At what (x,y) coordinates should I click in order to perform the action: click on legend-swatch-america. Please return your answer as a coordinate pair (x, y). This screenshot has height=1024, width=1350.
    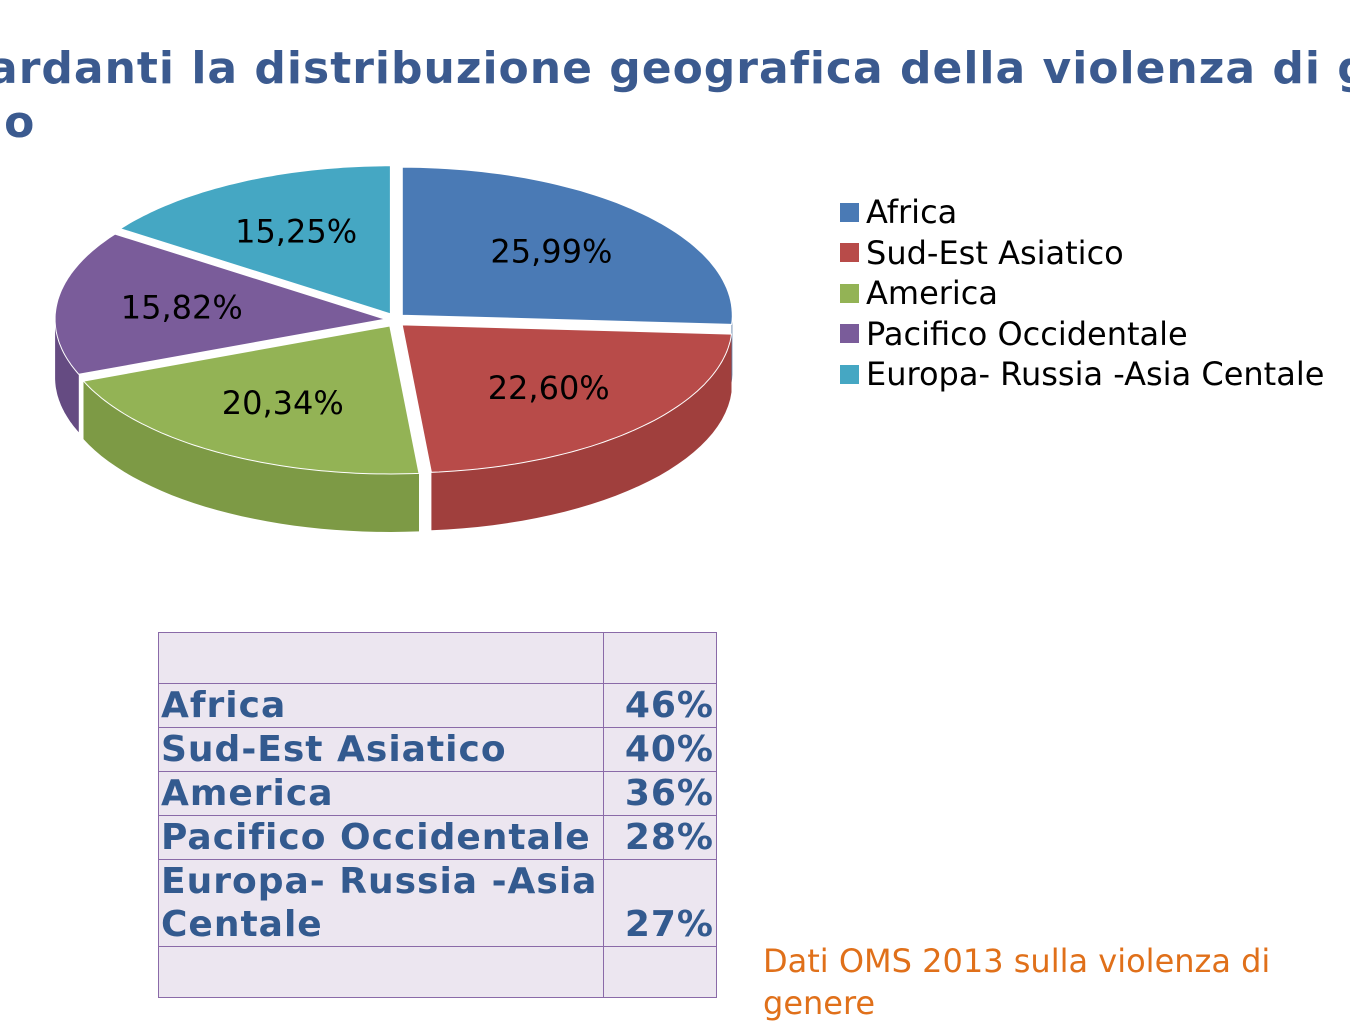
    Looking at the image, I should click on (849, 293).